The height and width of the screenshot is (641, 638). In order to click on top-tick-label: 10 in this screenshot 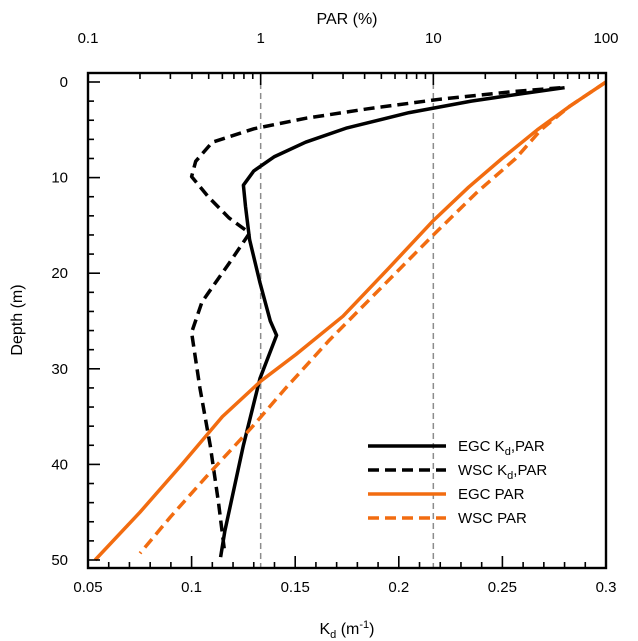, I will do `click(433, 38)`.